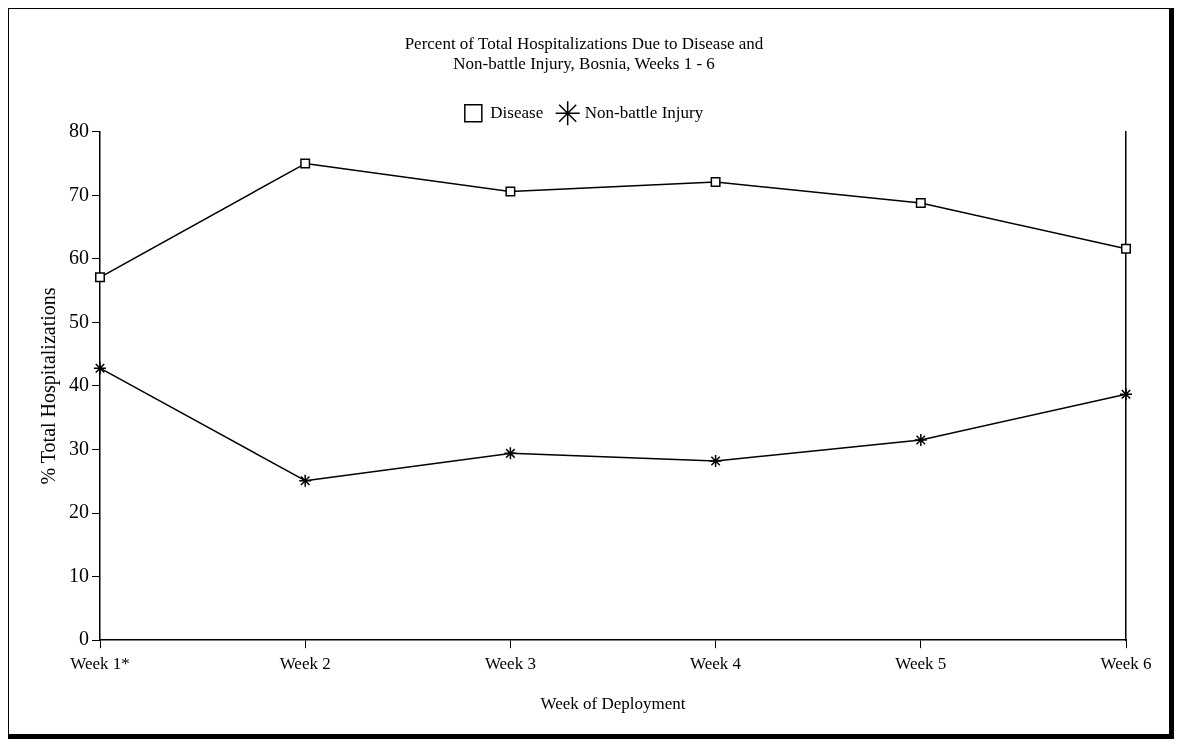 Image resolution: width=1180 pixels, height=745 pixels. I want to click on y-tick-label: 80, so click(79, 130).